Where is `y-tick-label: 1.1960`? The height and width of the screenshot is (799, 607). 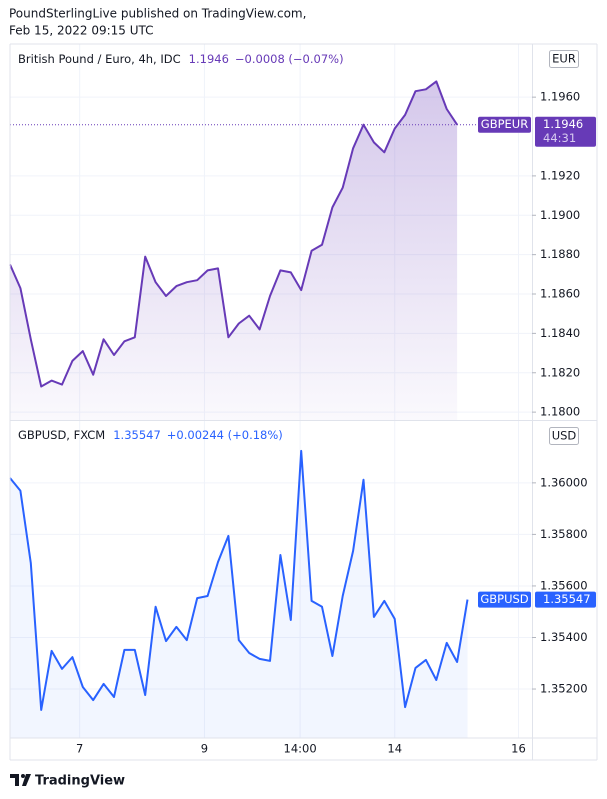
y-tick-label: 1.1960 is located at coordinates (560, 97).